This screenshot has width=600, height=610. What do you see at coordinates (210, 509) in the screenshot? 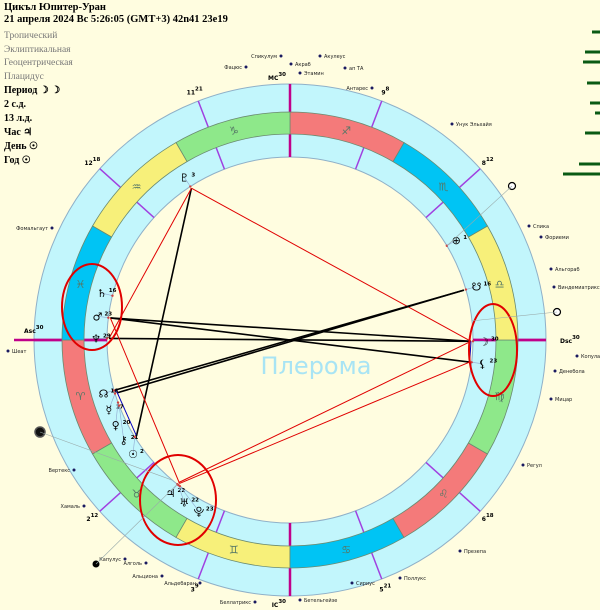
I see `proserpina-degree: 23` at bounding box center [210, 509].